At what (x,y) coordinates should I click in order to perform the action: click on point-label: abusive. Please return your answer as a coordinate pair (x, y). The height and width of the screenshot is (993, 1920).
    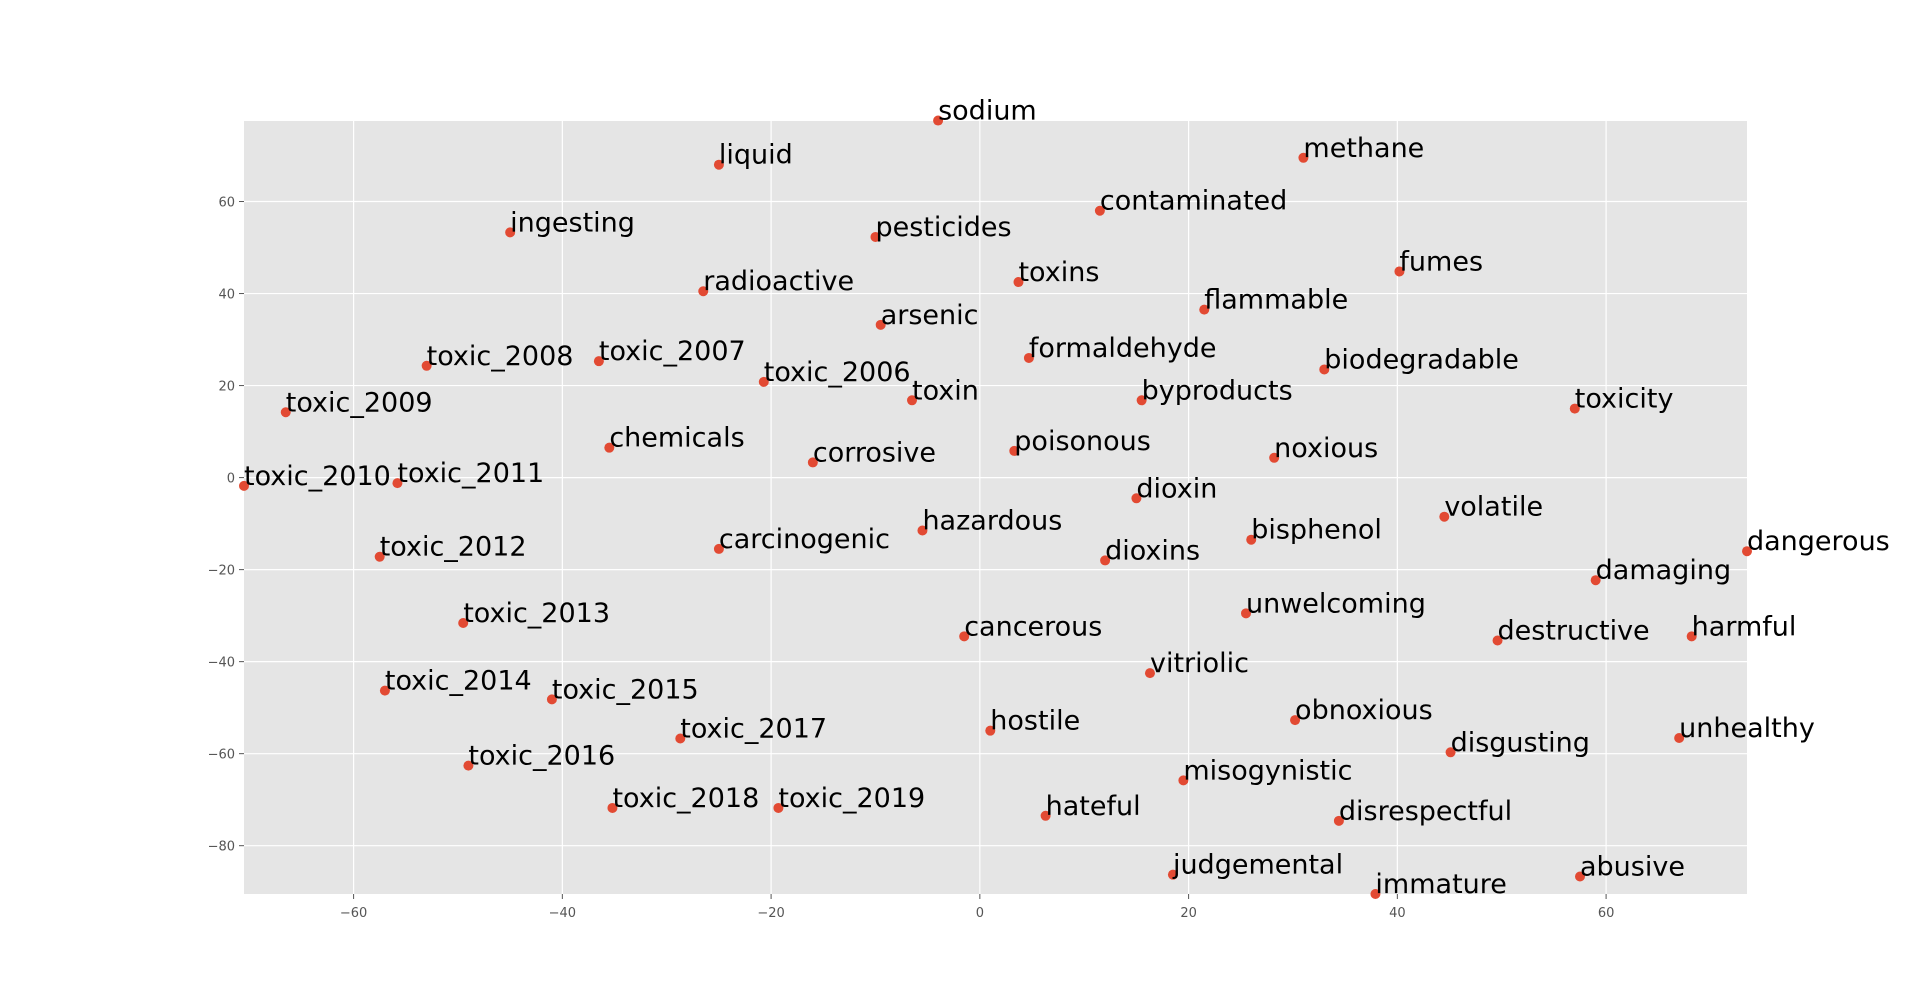
    Looking at the image, I should click on (1632, 867).